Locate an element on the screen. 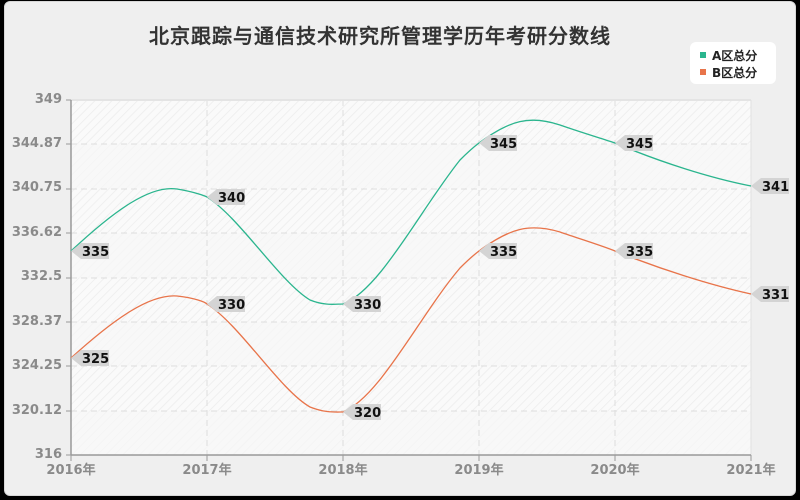  y-tick-label: 320.12 is located at coordinates (36, 410).